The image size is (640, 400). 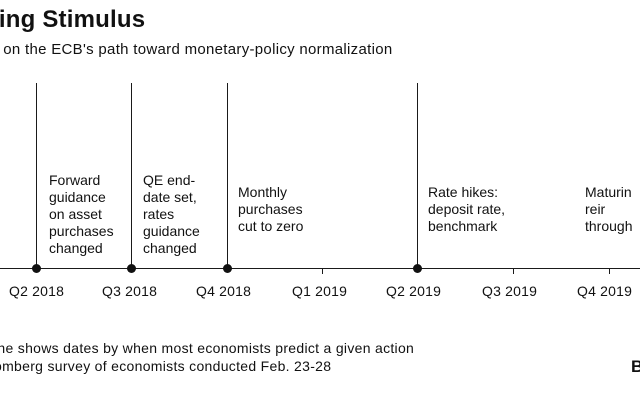 I want to click on event-dot-q4-2018, so click(x=227, y=268).